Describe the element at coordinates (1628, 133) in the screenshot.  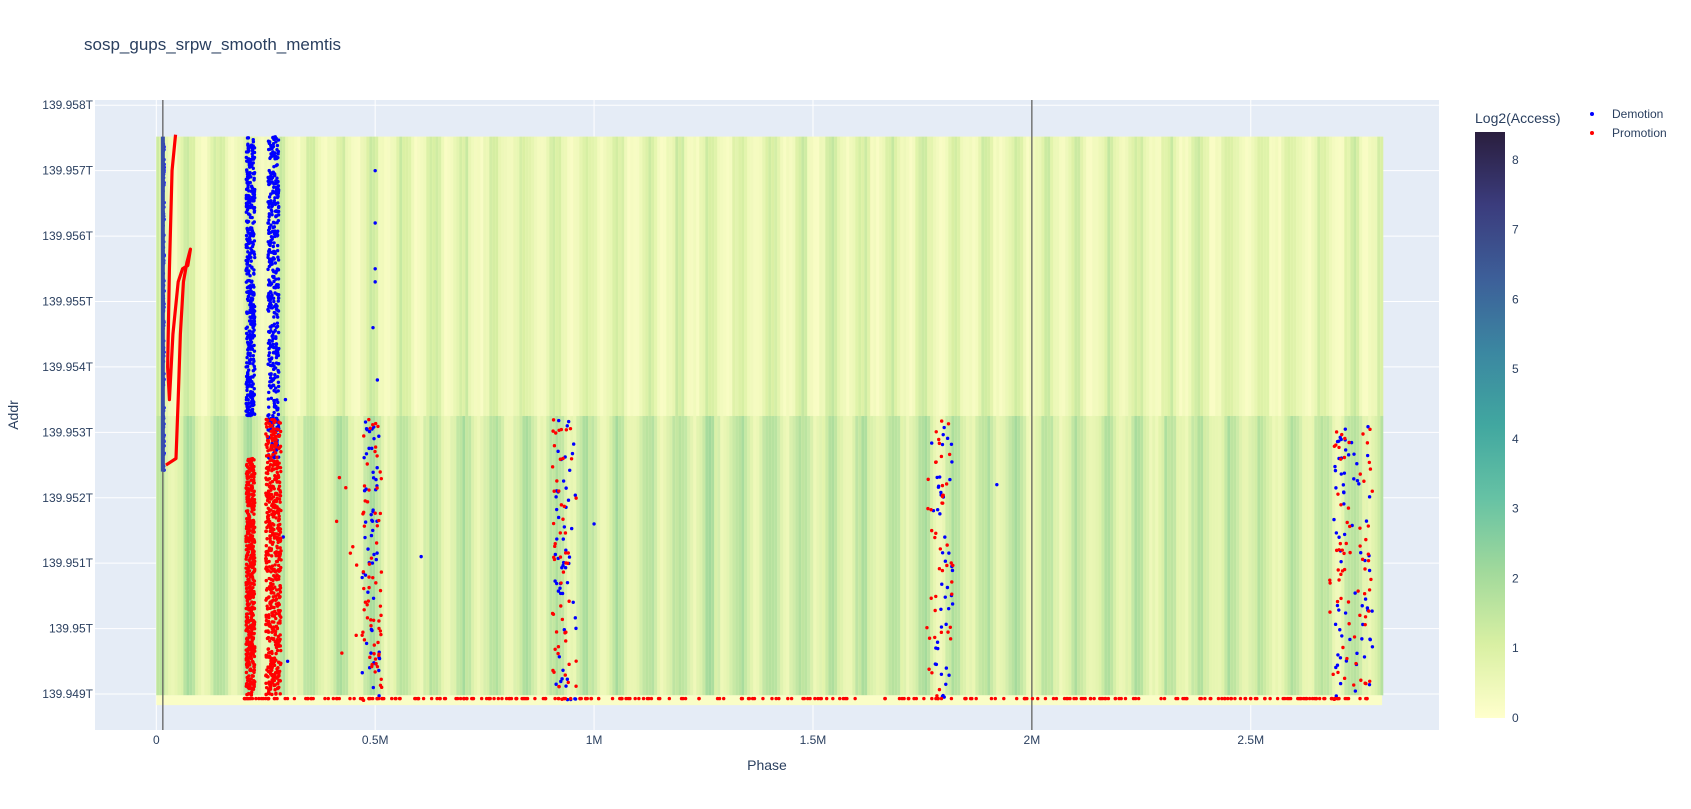
I see `legend-item-promotion: Promotion` at that location.